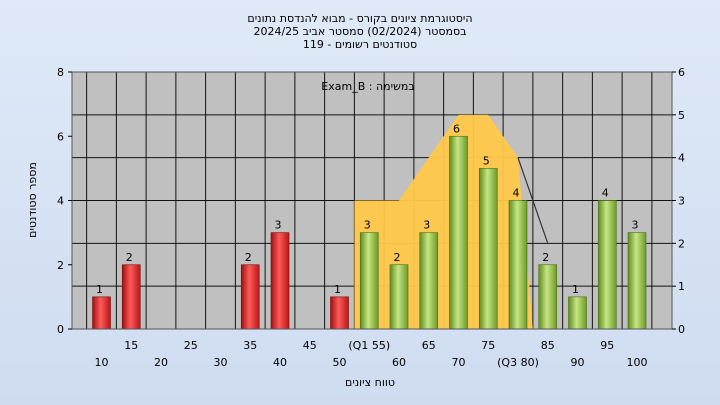  Describe the element at coordinates (221, 362) in the screenshot. I see `x-tick-label: 30` at that location.